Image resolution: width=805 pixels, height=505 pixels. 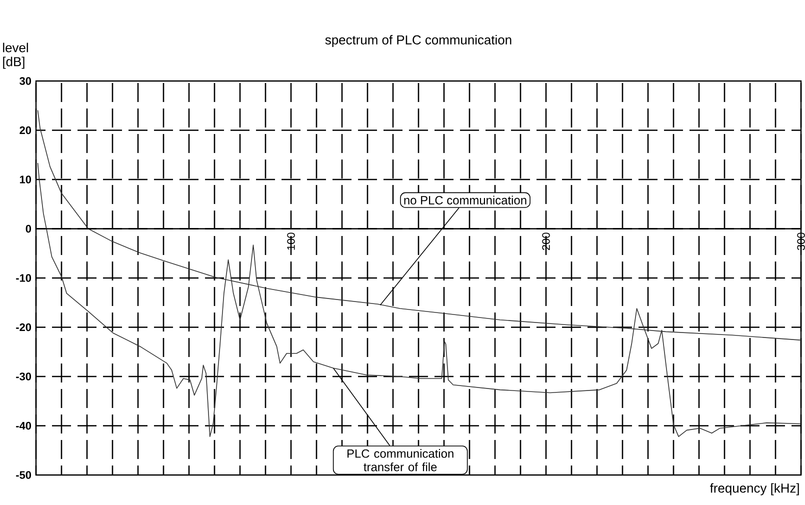 I want to click on chart-title: spectrum of PLC communication, so click(x=418, y=41).